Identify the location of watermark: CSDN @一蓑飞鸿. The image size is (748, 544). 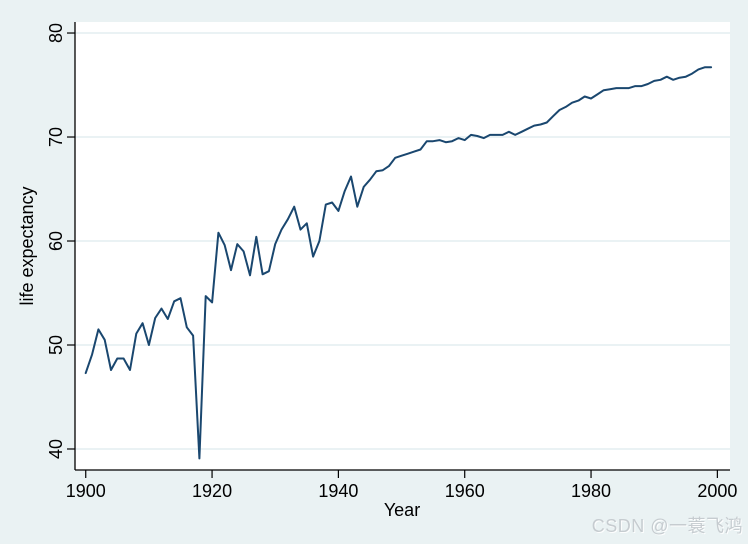
(667, 526).